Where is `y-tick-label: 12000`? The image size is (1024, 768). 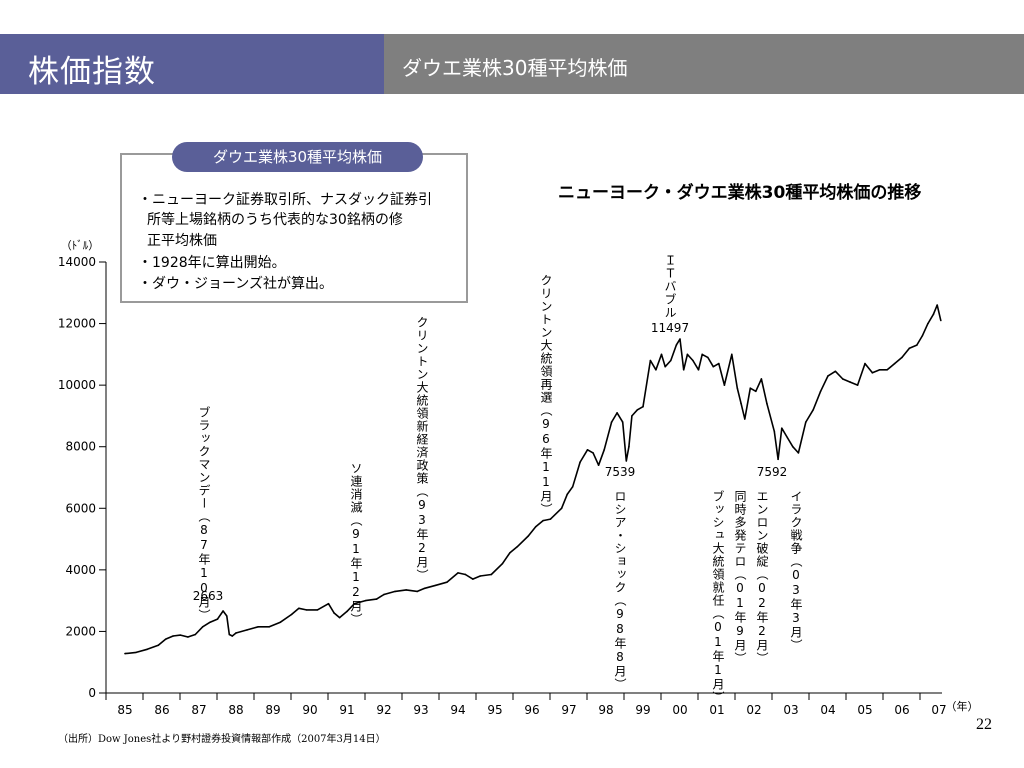
y-tick-label: 12000 is located at coordinates (77, 324).